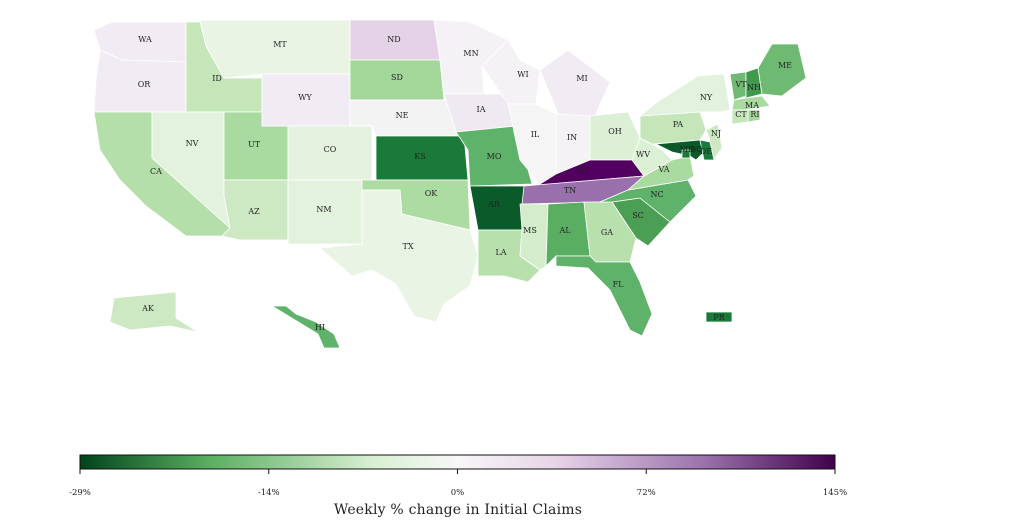 This screenshot has width=1024, height=521. Describe the element at coordinates (686, 154) in the screenshot. I see `state-DC` at that location.